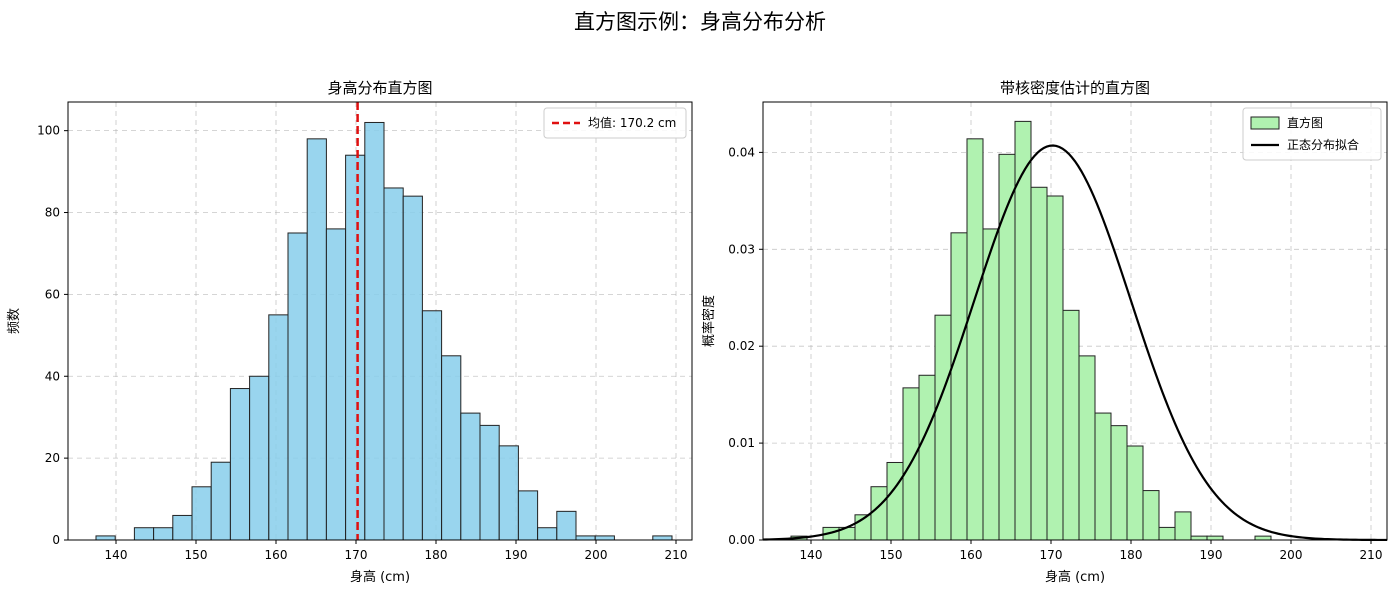 This screenshot has width=1400, height=600. Describe the element at coordinates (700, 22) in the screenshot. I see `figure-title: 直方图示例：身高分布分析` at that location.